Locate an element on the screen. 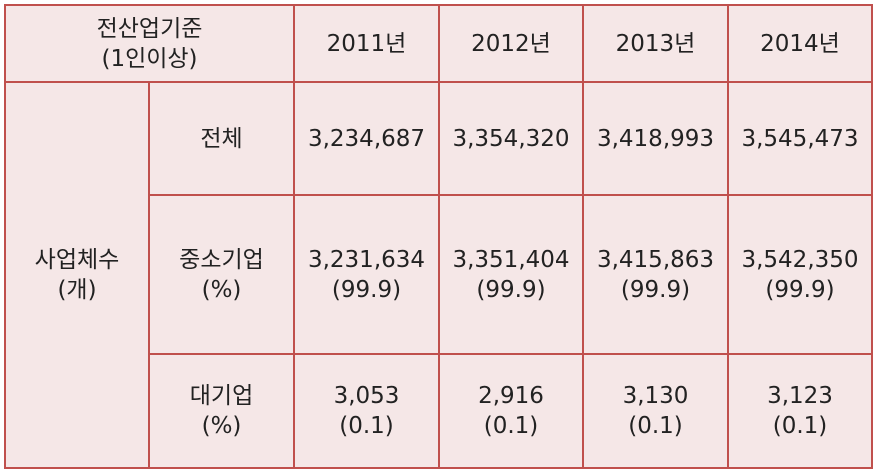  cell-value: 3,354,320 is located at coordinates (511, 138).